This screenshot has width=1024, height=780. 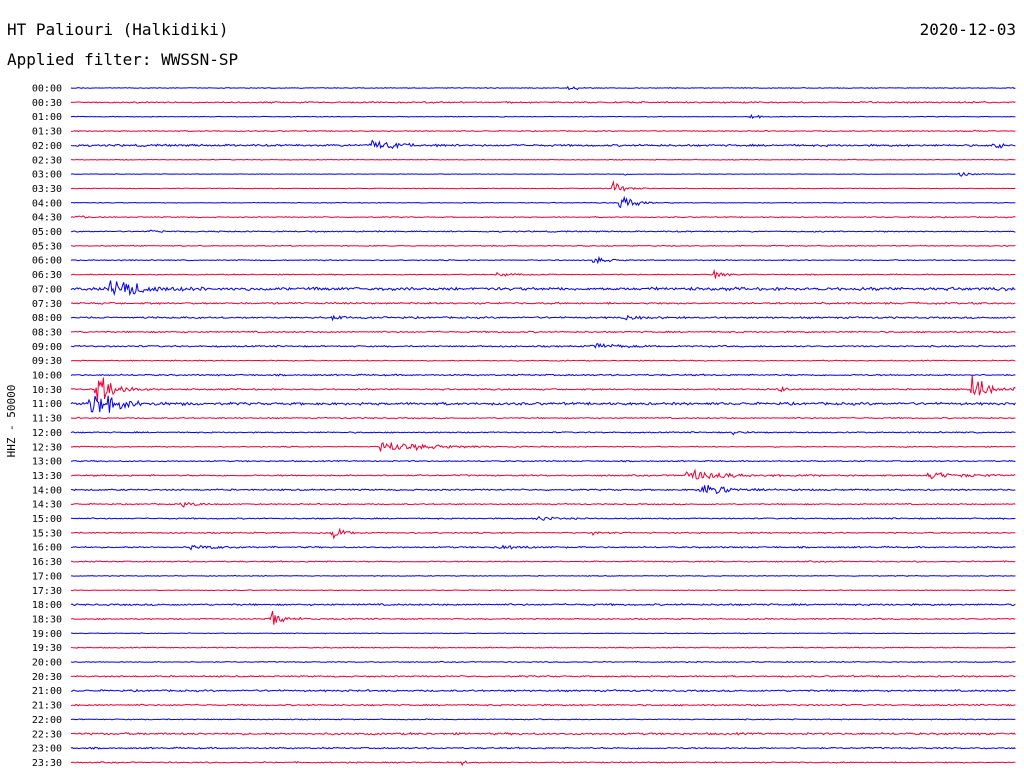 I want to click on time-tick-label: 02:30, so click(x=47, y=160).